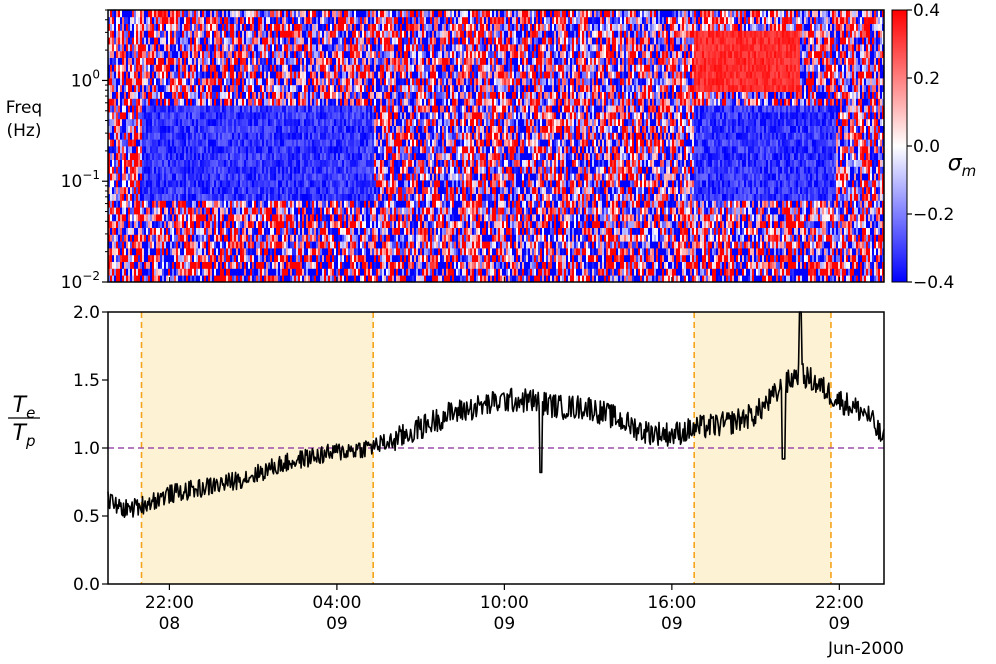 The height and width of the screenshot is (664, 996). What do you see at coordinates (85, 79) in the screenshot?
I see `heatmap-y-tick-label: 10⁰` at bounding box center [85, 79].